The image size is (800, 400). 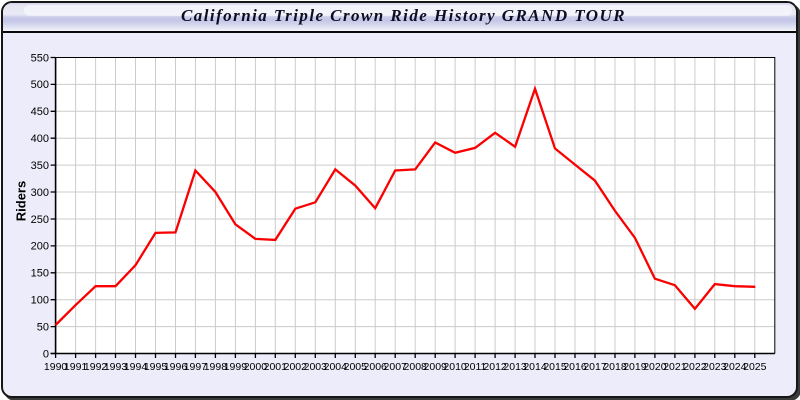 I want to click on svg-text: 450, so click(x=40, y=112).